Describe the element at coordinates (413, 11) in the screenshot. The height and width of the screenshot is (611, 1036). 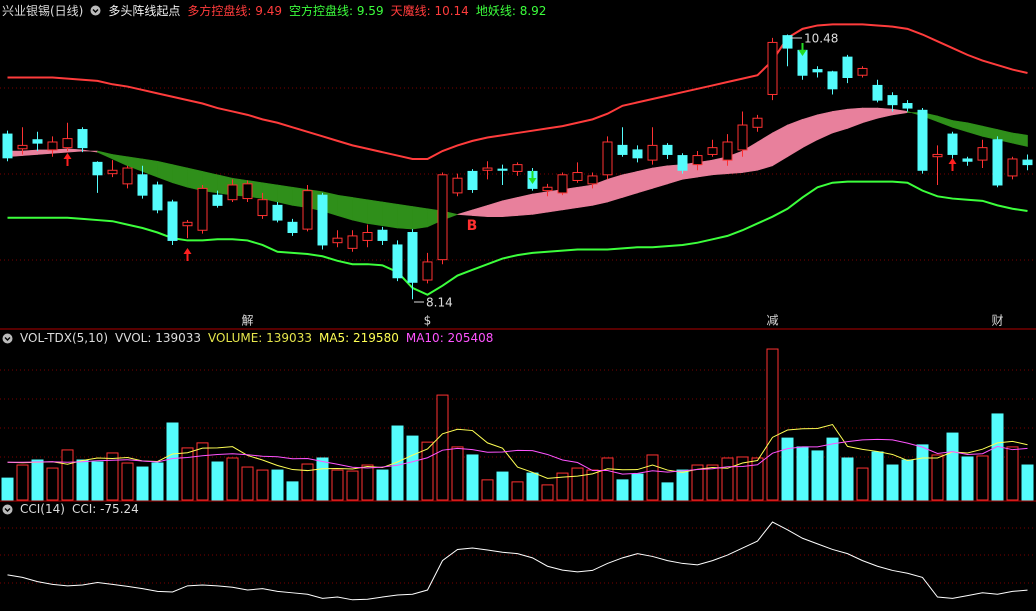
I see `legend-label: 天魔线` at that location.